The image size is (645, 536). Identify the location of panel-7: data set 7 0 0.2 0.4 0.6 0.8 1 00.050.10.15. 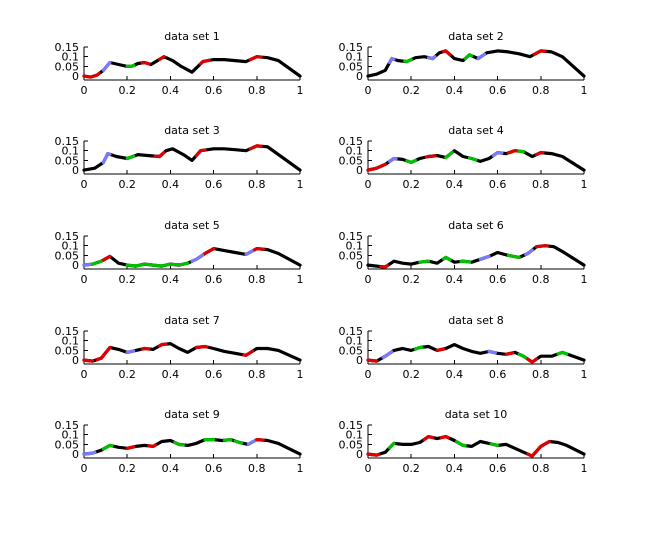
(179, 347).